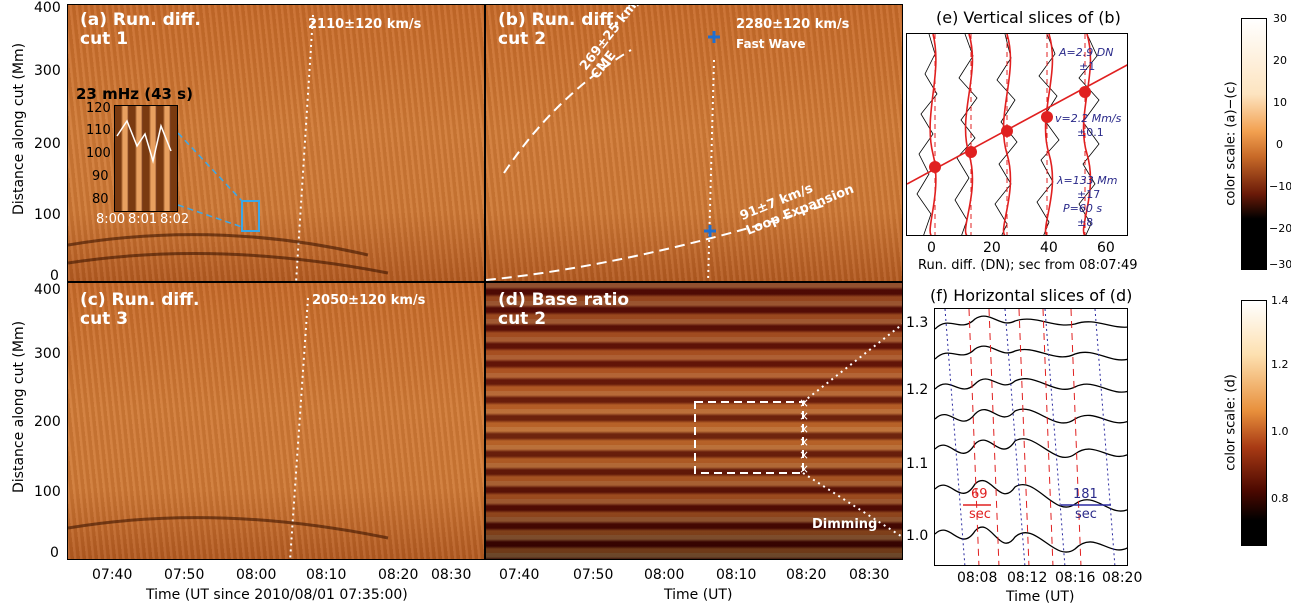 The height and width of the screenshot is (610, 1291). Describe the element at coordinates (980, 514) in the screenshot. I see `panel-f-red-unit: sec` at that location.